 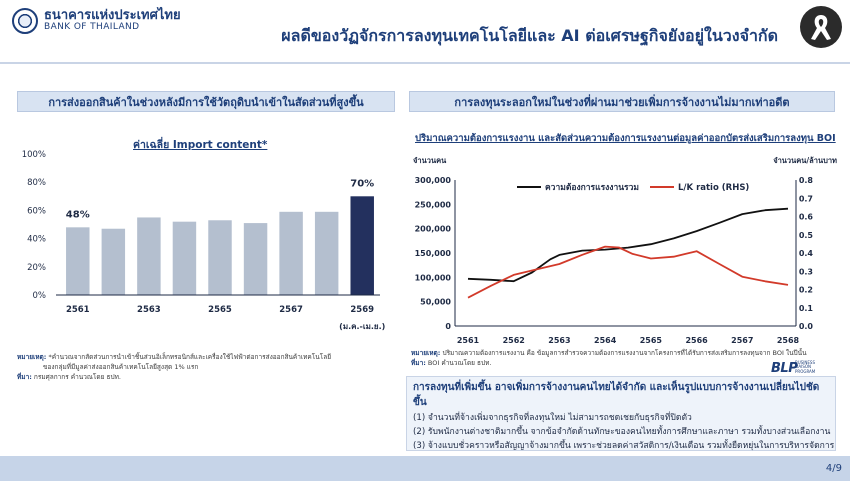 What do you see at coordinates (25, 21) in the screenshot?
I see `bank-seal-icon` at bounding box center [25, 21].